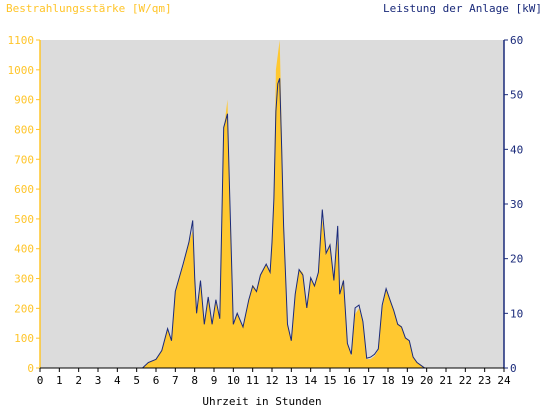 This screenshot has height=408, width=544. Describe the element at coordinates (98, 380) in the screenshot. I see `x-tick-label: 3` at that location.